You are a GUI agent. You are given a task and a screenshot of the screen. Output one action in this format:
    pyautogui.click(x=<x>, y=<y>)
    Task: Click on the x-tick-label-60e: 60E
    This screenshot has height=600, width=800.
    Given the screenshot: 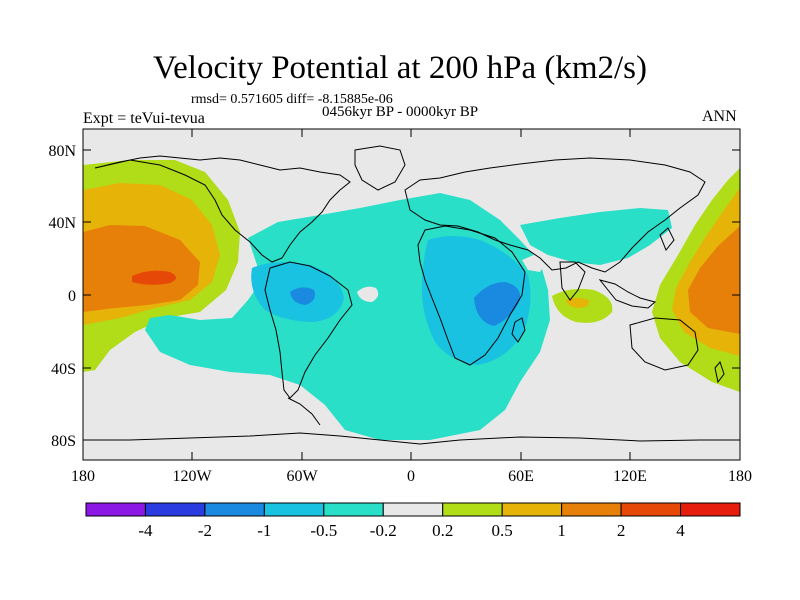 What is the action you would take?
    pyautogui.click(x=521, y=476)
    